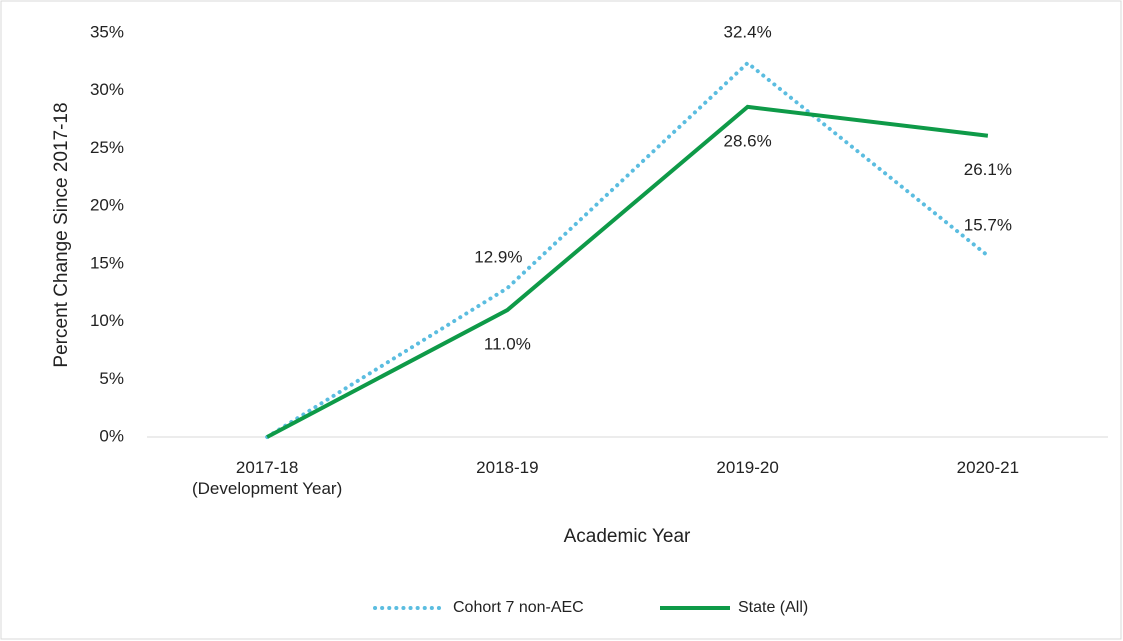 This screenshot has height=641, width=1123. Describe the element at coordinates (748, 140) in the screenshot. I see `data-label: 28.6%` at that location.